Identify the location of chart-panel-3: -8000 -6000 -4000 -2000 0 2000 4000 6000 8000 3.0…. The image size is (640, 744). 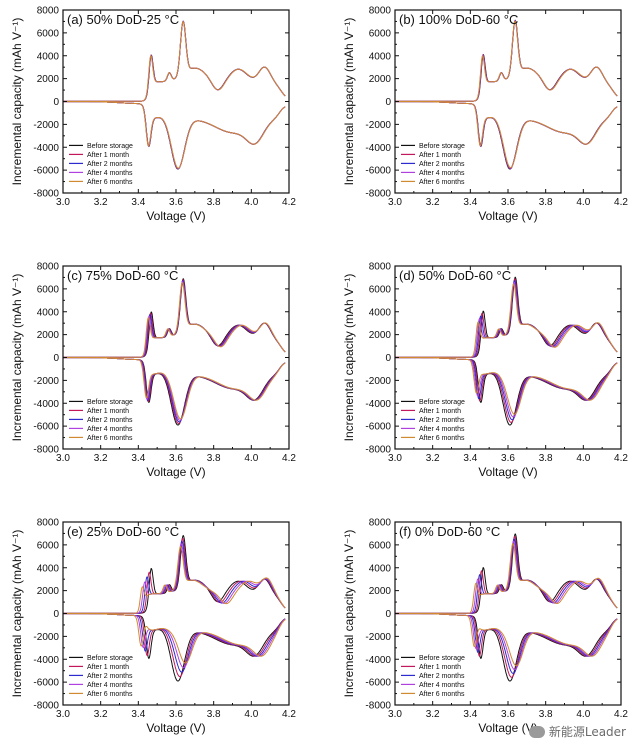
(153, 371).